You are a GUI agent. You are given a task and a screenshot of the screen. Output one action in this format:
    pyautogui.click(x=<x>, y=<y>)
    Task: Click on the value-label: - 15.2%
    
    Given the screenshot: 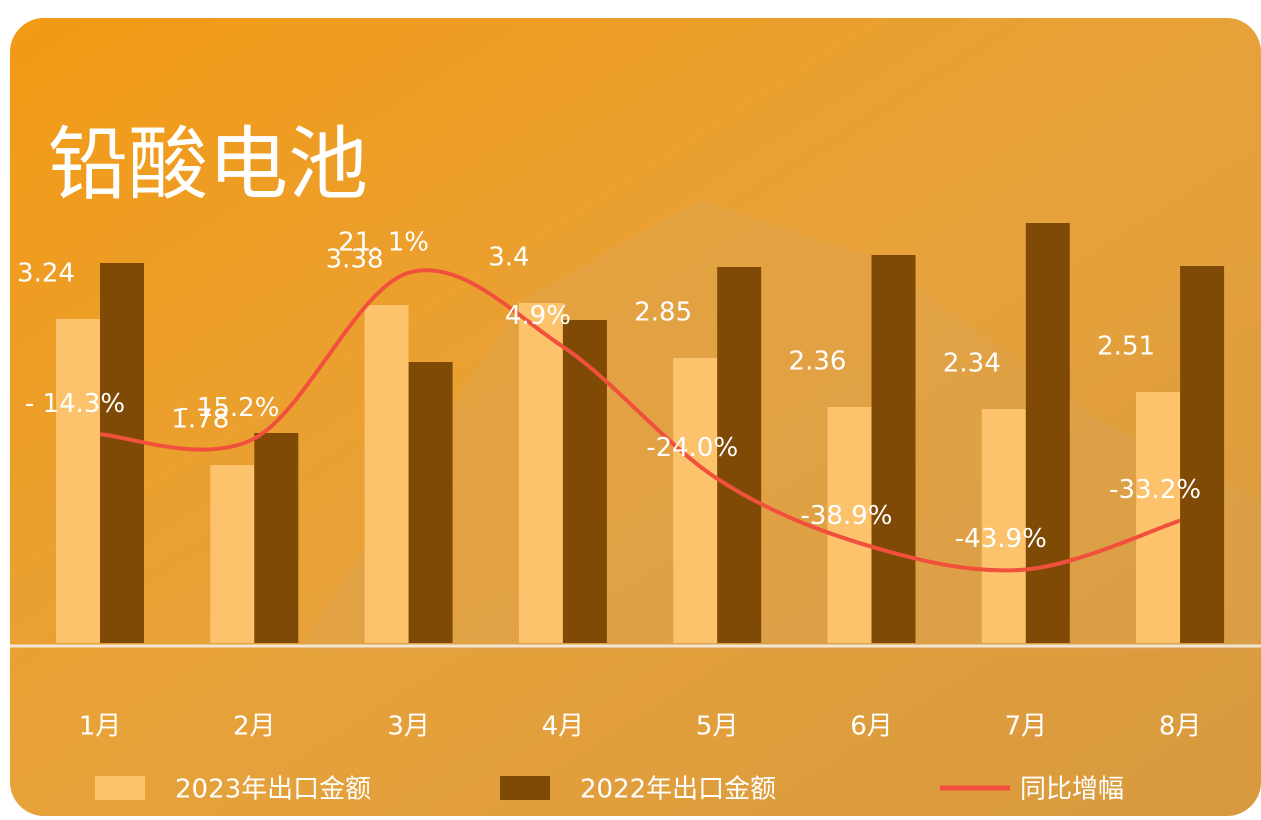 What is the action you would take?
    pyautogui.click(x=229, y=408)
    